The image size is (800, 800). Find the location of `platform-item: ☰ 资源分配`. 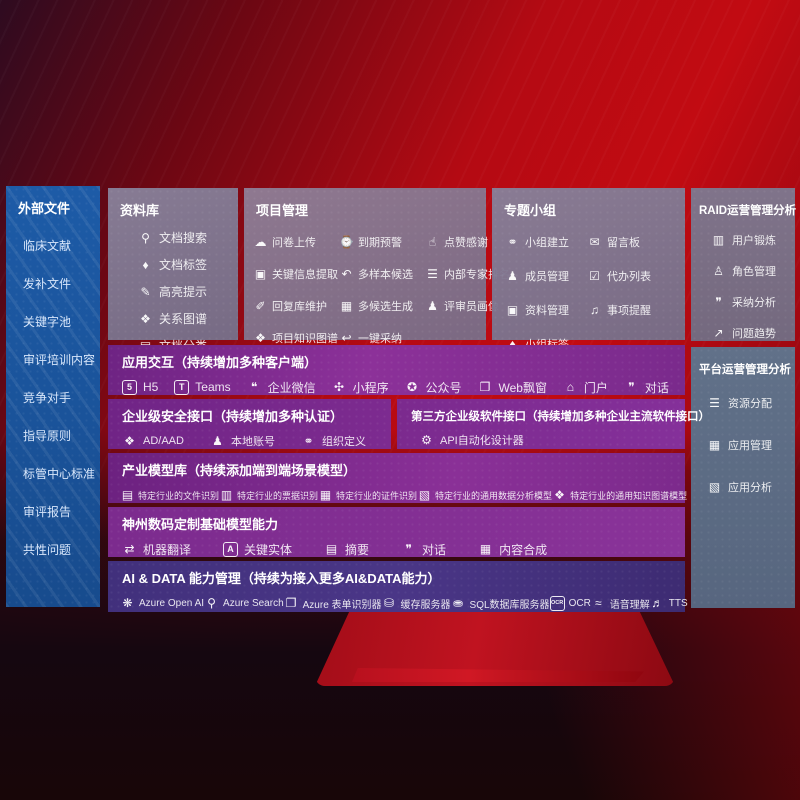

platform-item: ☰ 资源分配 is located at coordinates (751, 403).